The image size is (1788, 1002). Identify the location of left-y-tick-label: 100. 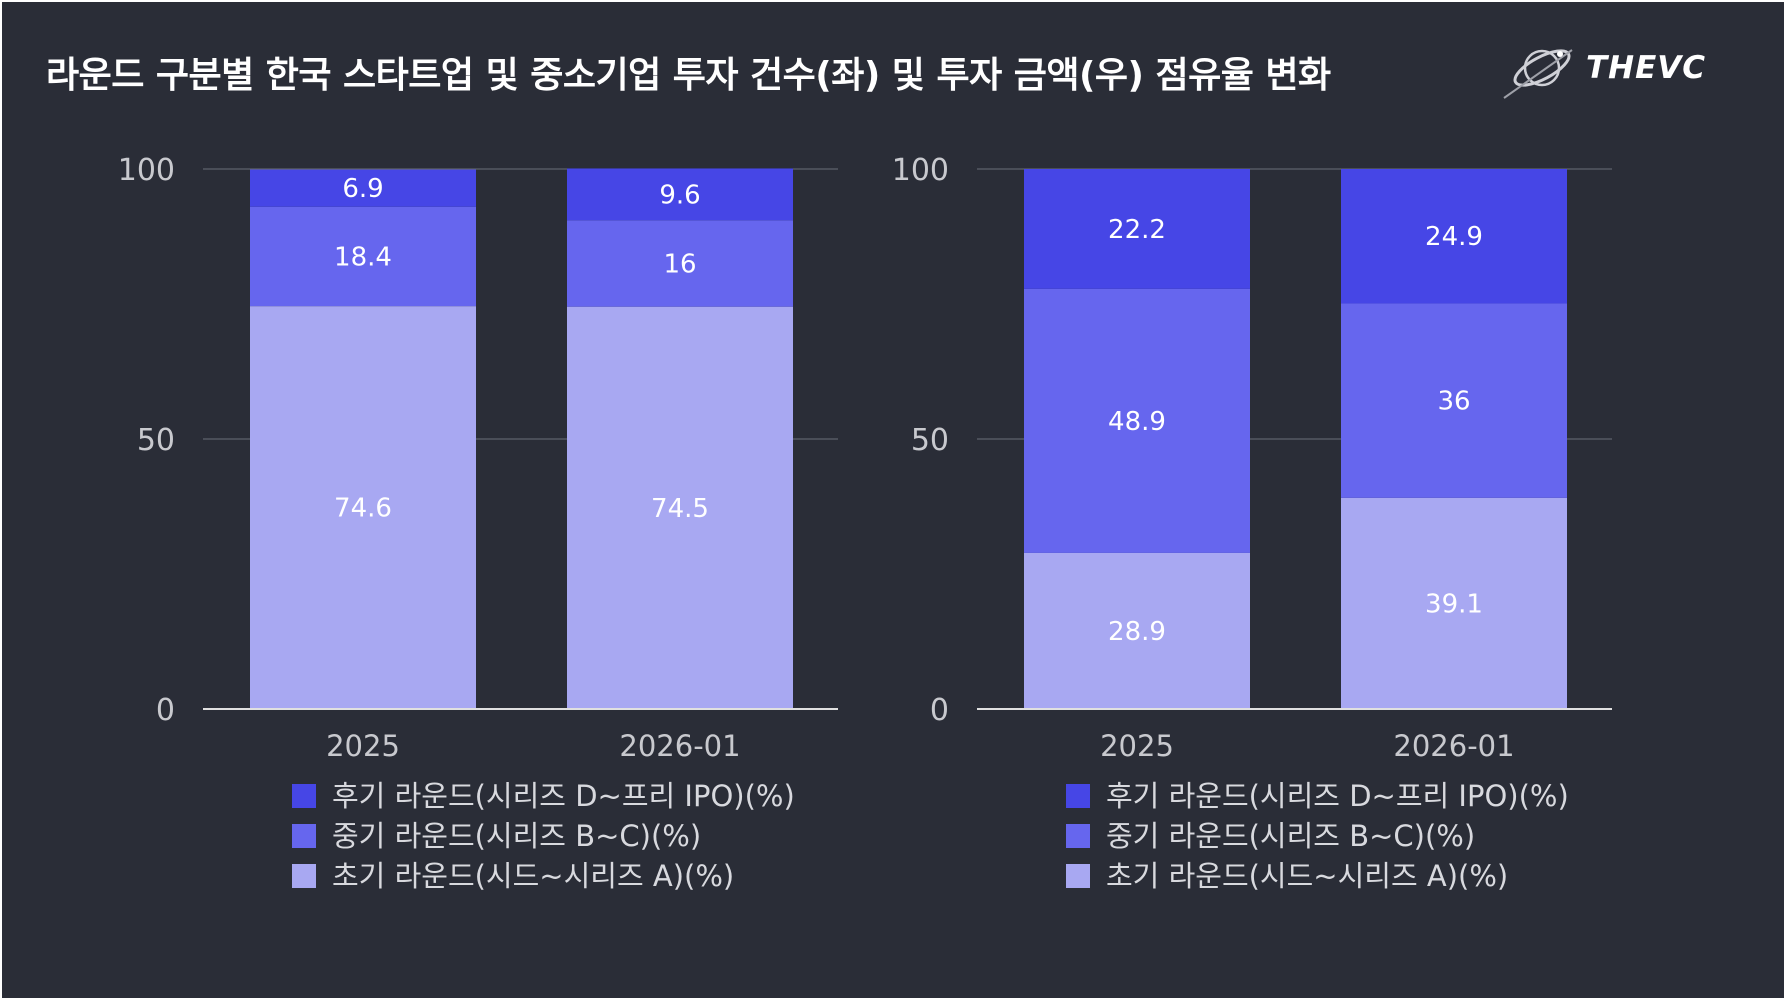
(146, 170).